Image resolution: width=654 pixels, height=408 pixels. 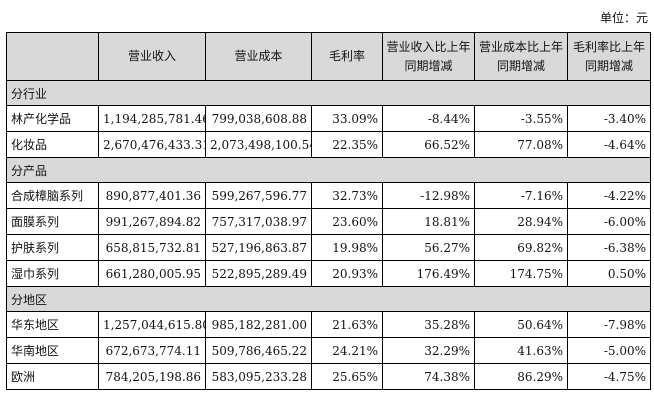 What do you see at coordinates (258, 350) in the screenshot?
I see `cell-cost: 509,786,465.22` at bounding box center [258, 350].